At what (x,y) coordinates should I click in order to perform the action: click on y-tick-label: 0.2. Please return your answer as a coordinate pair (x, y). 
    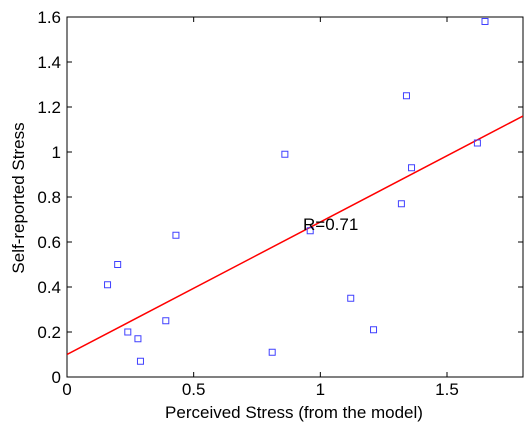
    Looking at the image, I should click on (49, 332).